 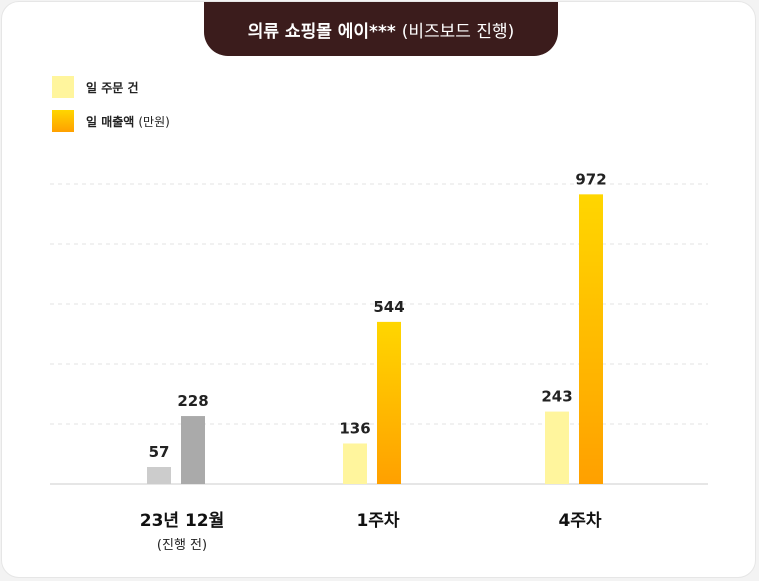 What do you see at coordinates (182, 545) in the screenshot?
I see `x-label-sub: (진행 전)` at bounding box center [182, 545].